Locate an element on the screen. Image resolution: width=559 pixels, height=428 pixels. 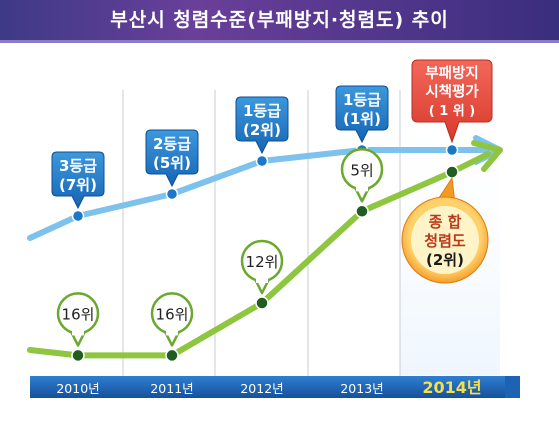
x-tick-label-4: 2013년 is located at coordinates (361, 388).